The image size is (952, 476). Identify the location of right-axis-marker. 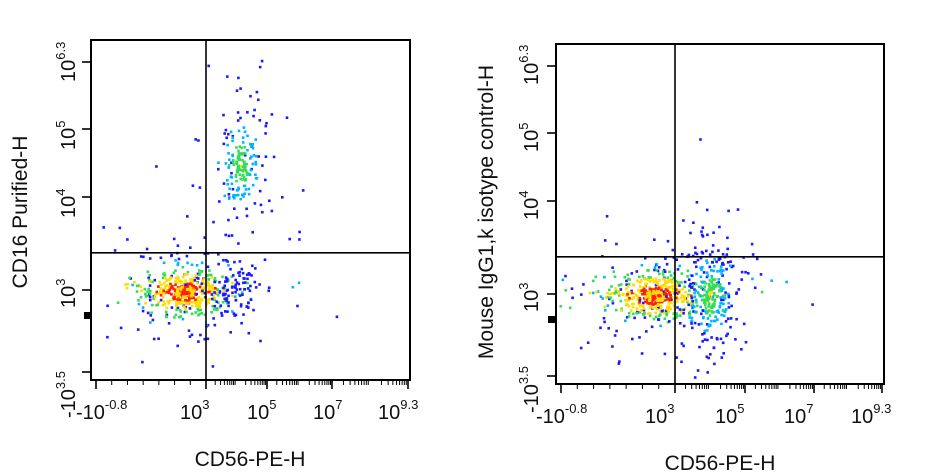
(552, 319).